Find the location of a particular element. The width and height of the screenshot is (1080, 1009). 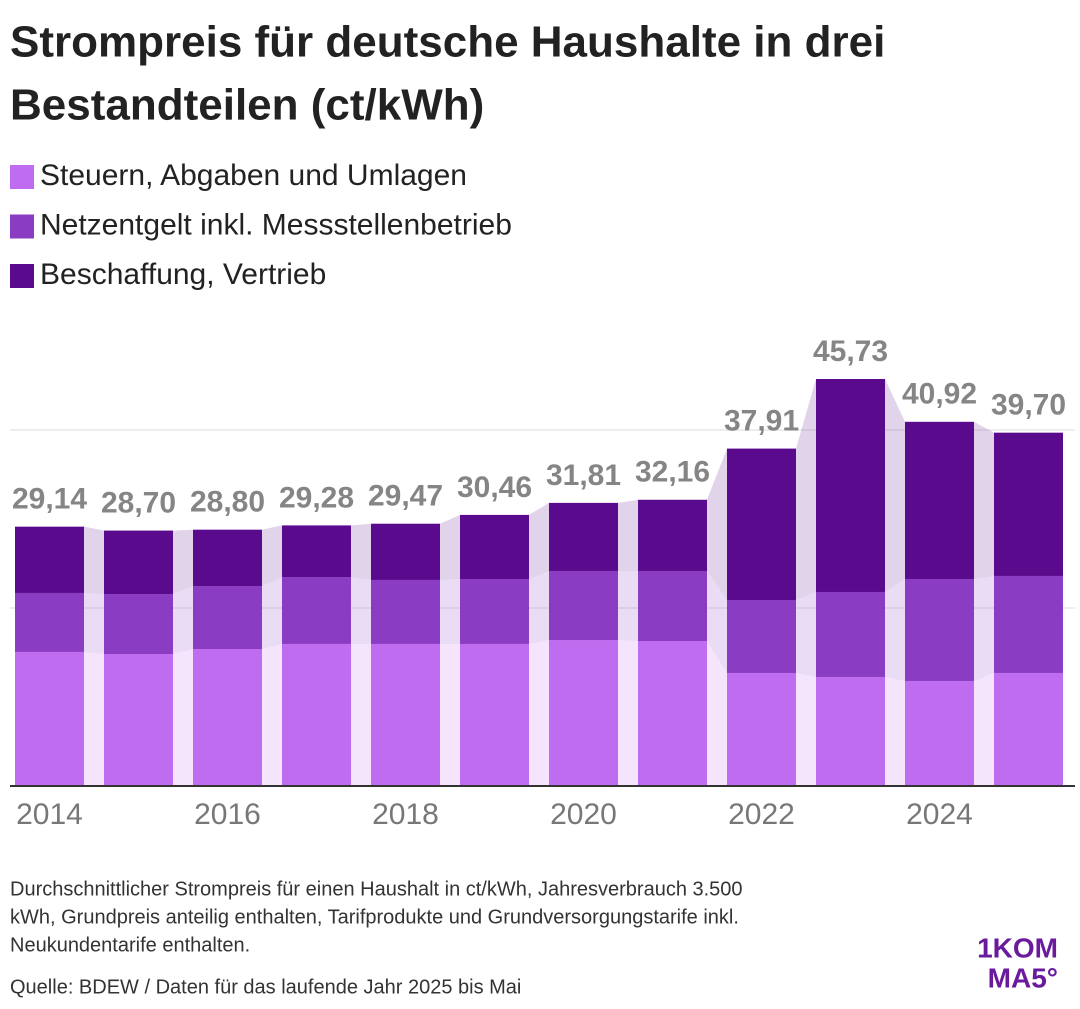

chart-title: Bestandteilen (ct/kWh) is located at coordinates (247, 105).